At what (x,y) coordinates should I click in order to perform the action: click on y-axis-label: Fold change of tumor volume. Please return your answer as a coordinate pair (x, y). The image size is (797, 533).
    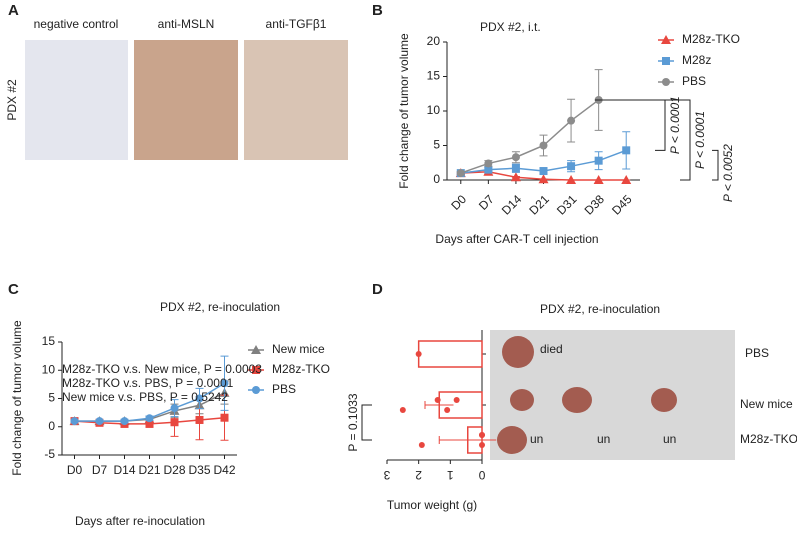
    Looking at the image, I should click on (404, 111).